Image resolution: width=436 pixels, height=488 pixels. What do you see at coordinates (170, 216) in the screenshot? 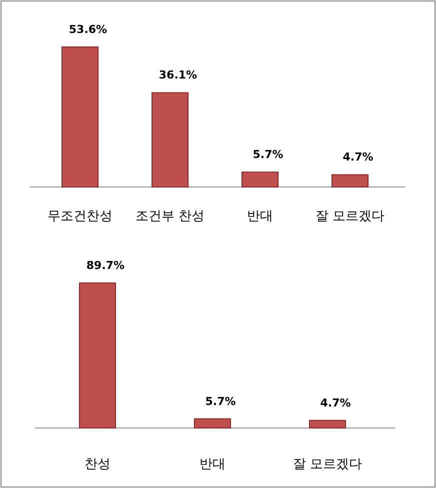
I see `x-tick-label: 조건부 찬성` at bounding box center [170, 216].